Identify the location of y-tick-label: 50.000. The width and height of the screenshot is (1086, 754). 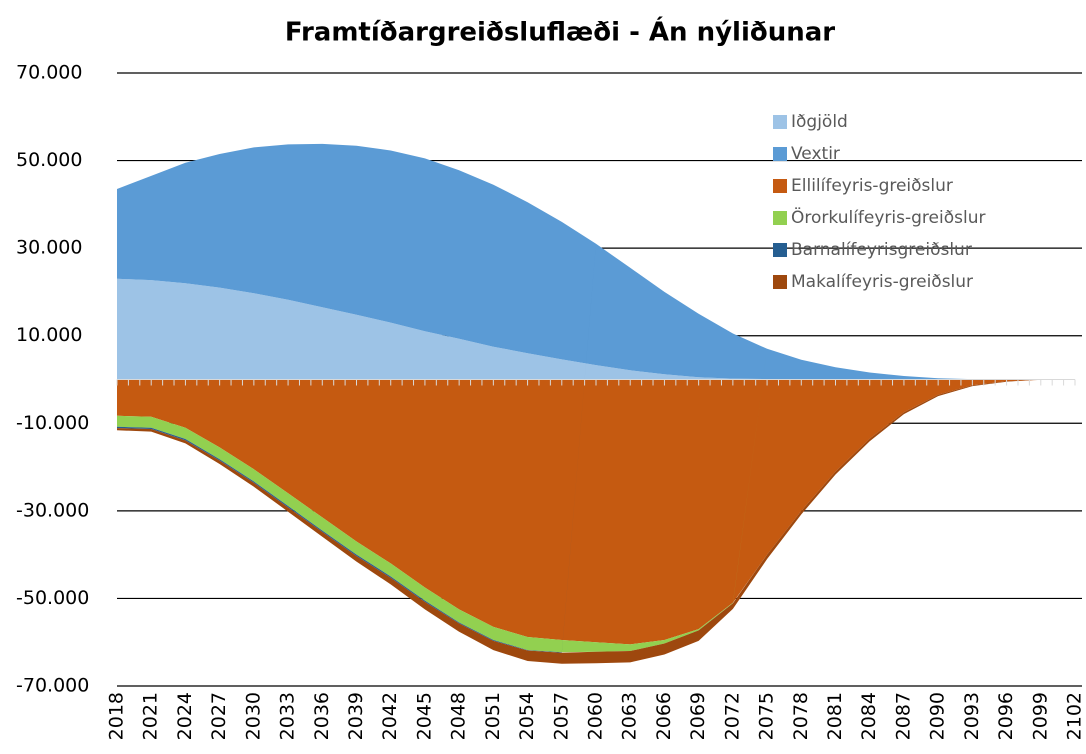
(49, 160).